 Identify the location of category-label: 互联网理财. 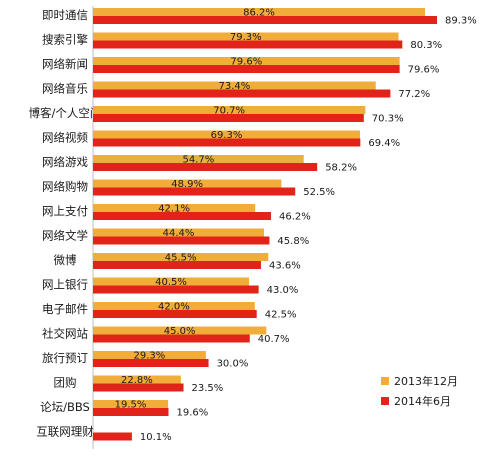
(65, 432).